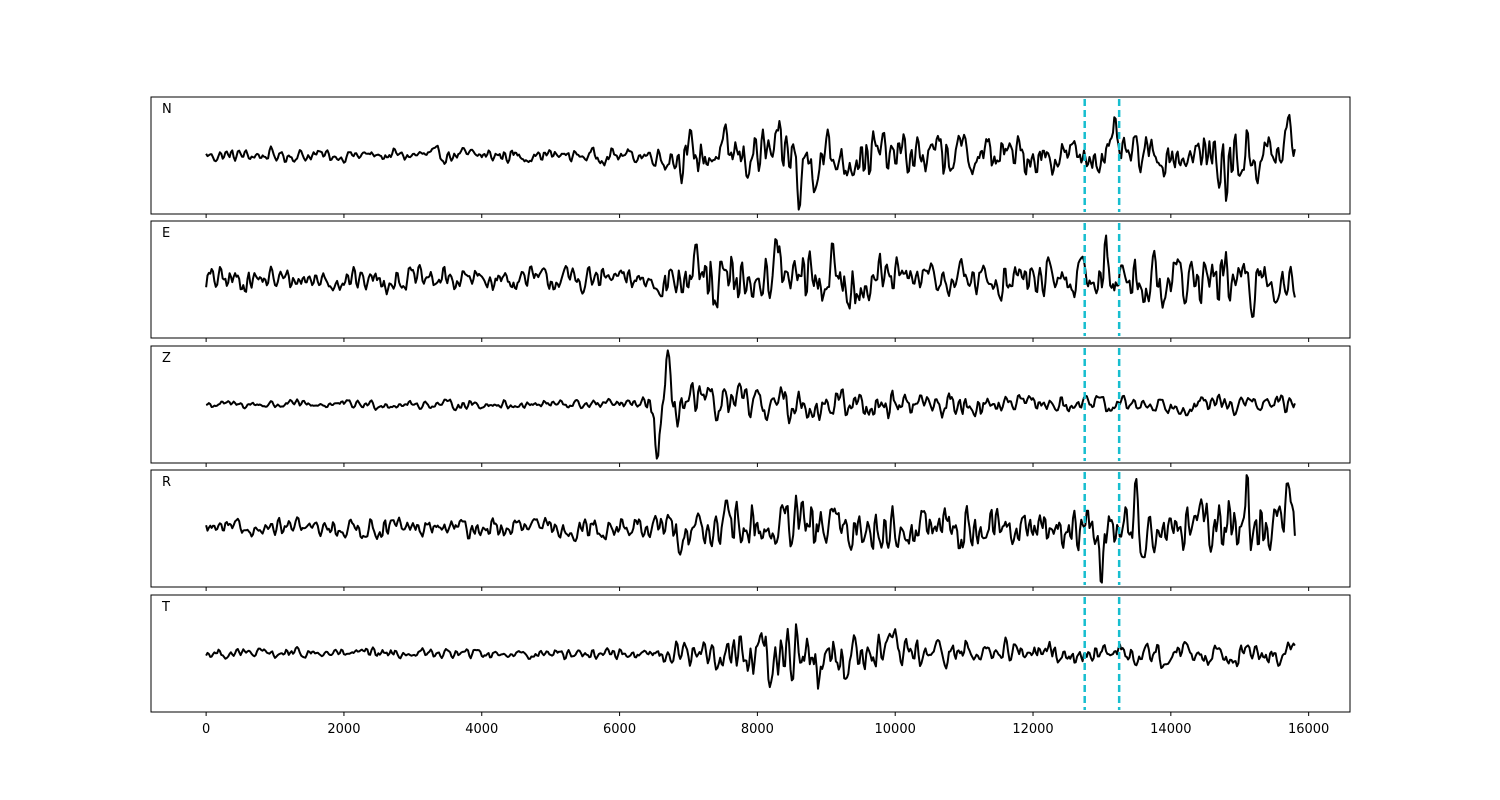 The width and height of the screenshot is (1500, 800). I want to click on trace-line-n, so click(750, 162).